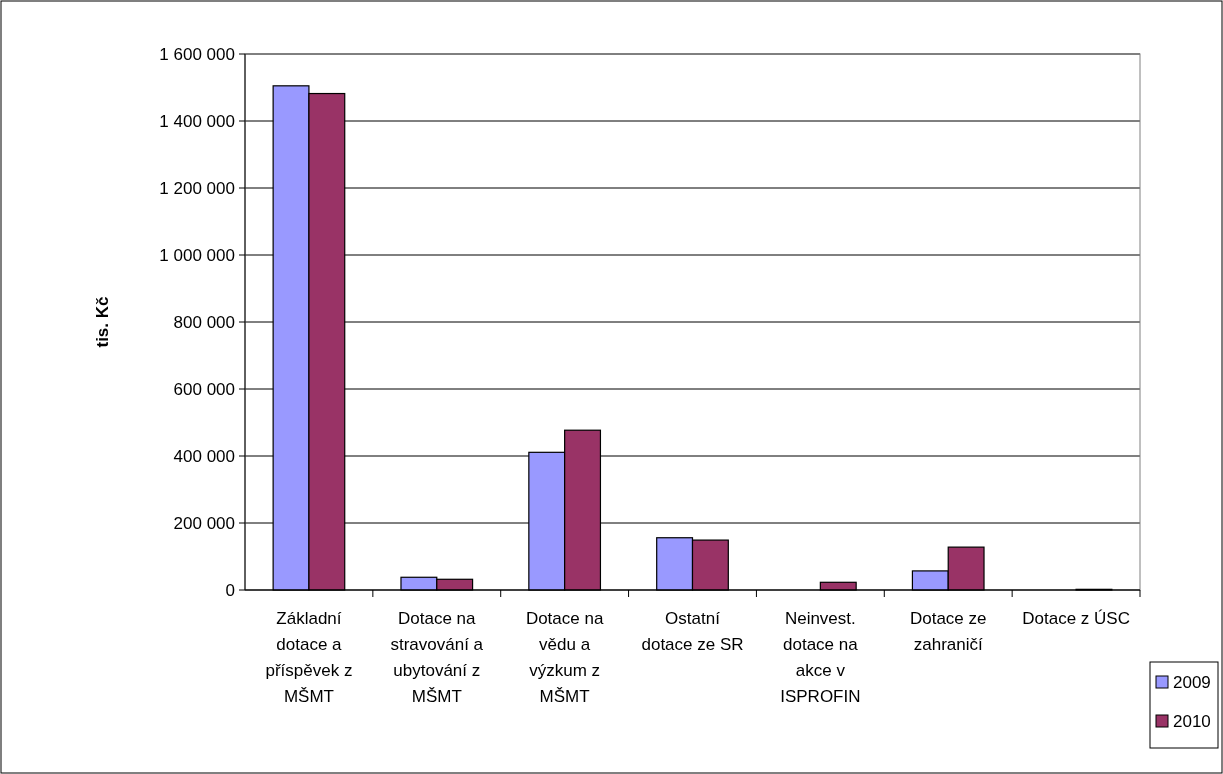  What do you see at coordinates (204, 389) in the screenshot?
I see `y-tick-label: 600 000` at bounding box center [204, 389].